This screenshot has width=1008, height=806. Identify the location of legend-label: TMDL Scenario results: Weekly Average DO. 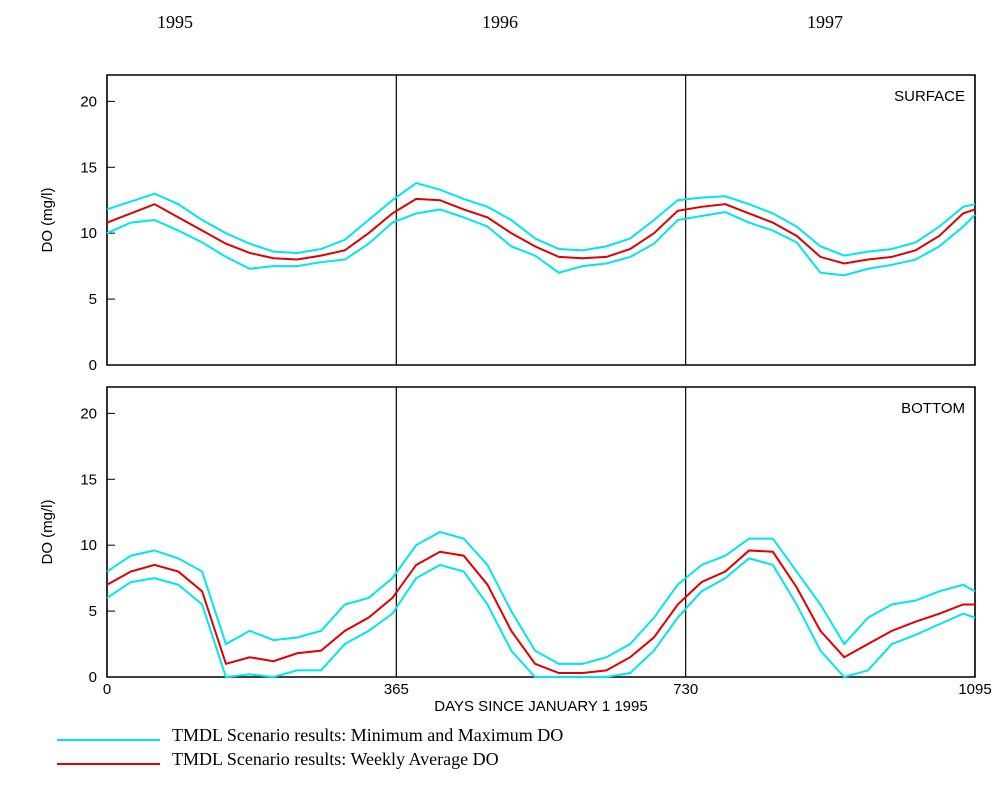
(335, 759).